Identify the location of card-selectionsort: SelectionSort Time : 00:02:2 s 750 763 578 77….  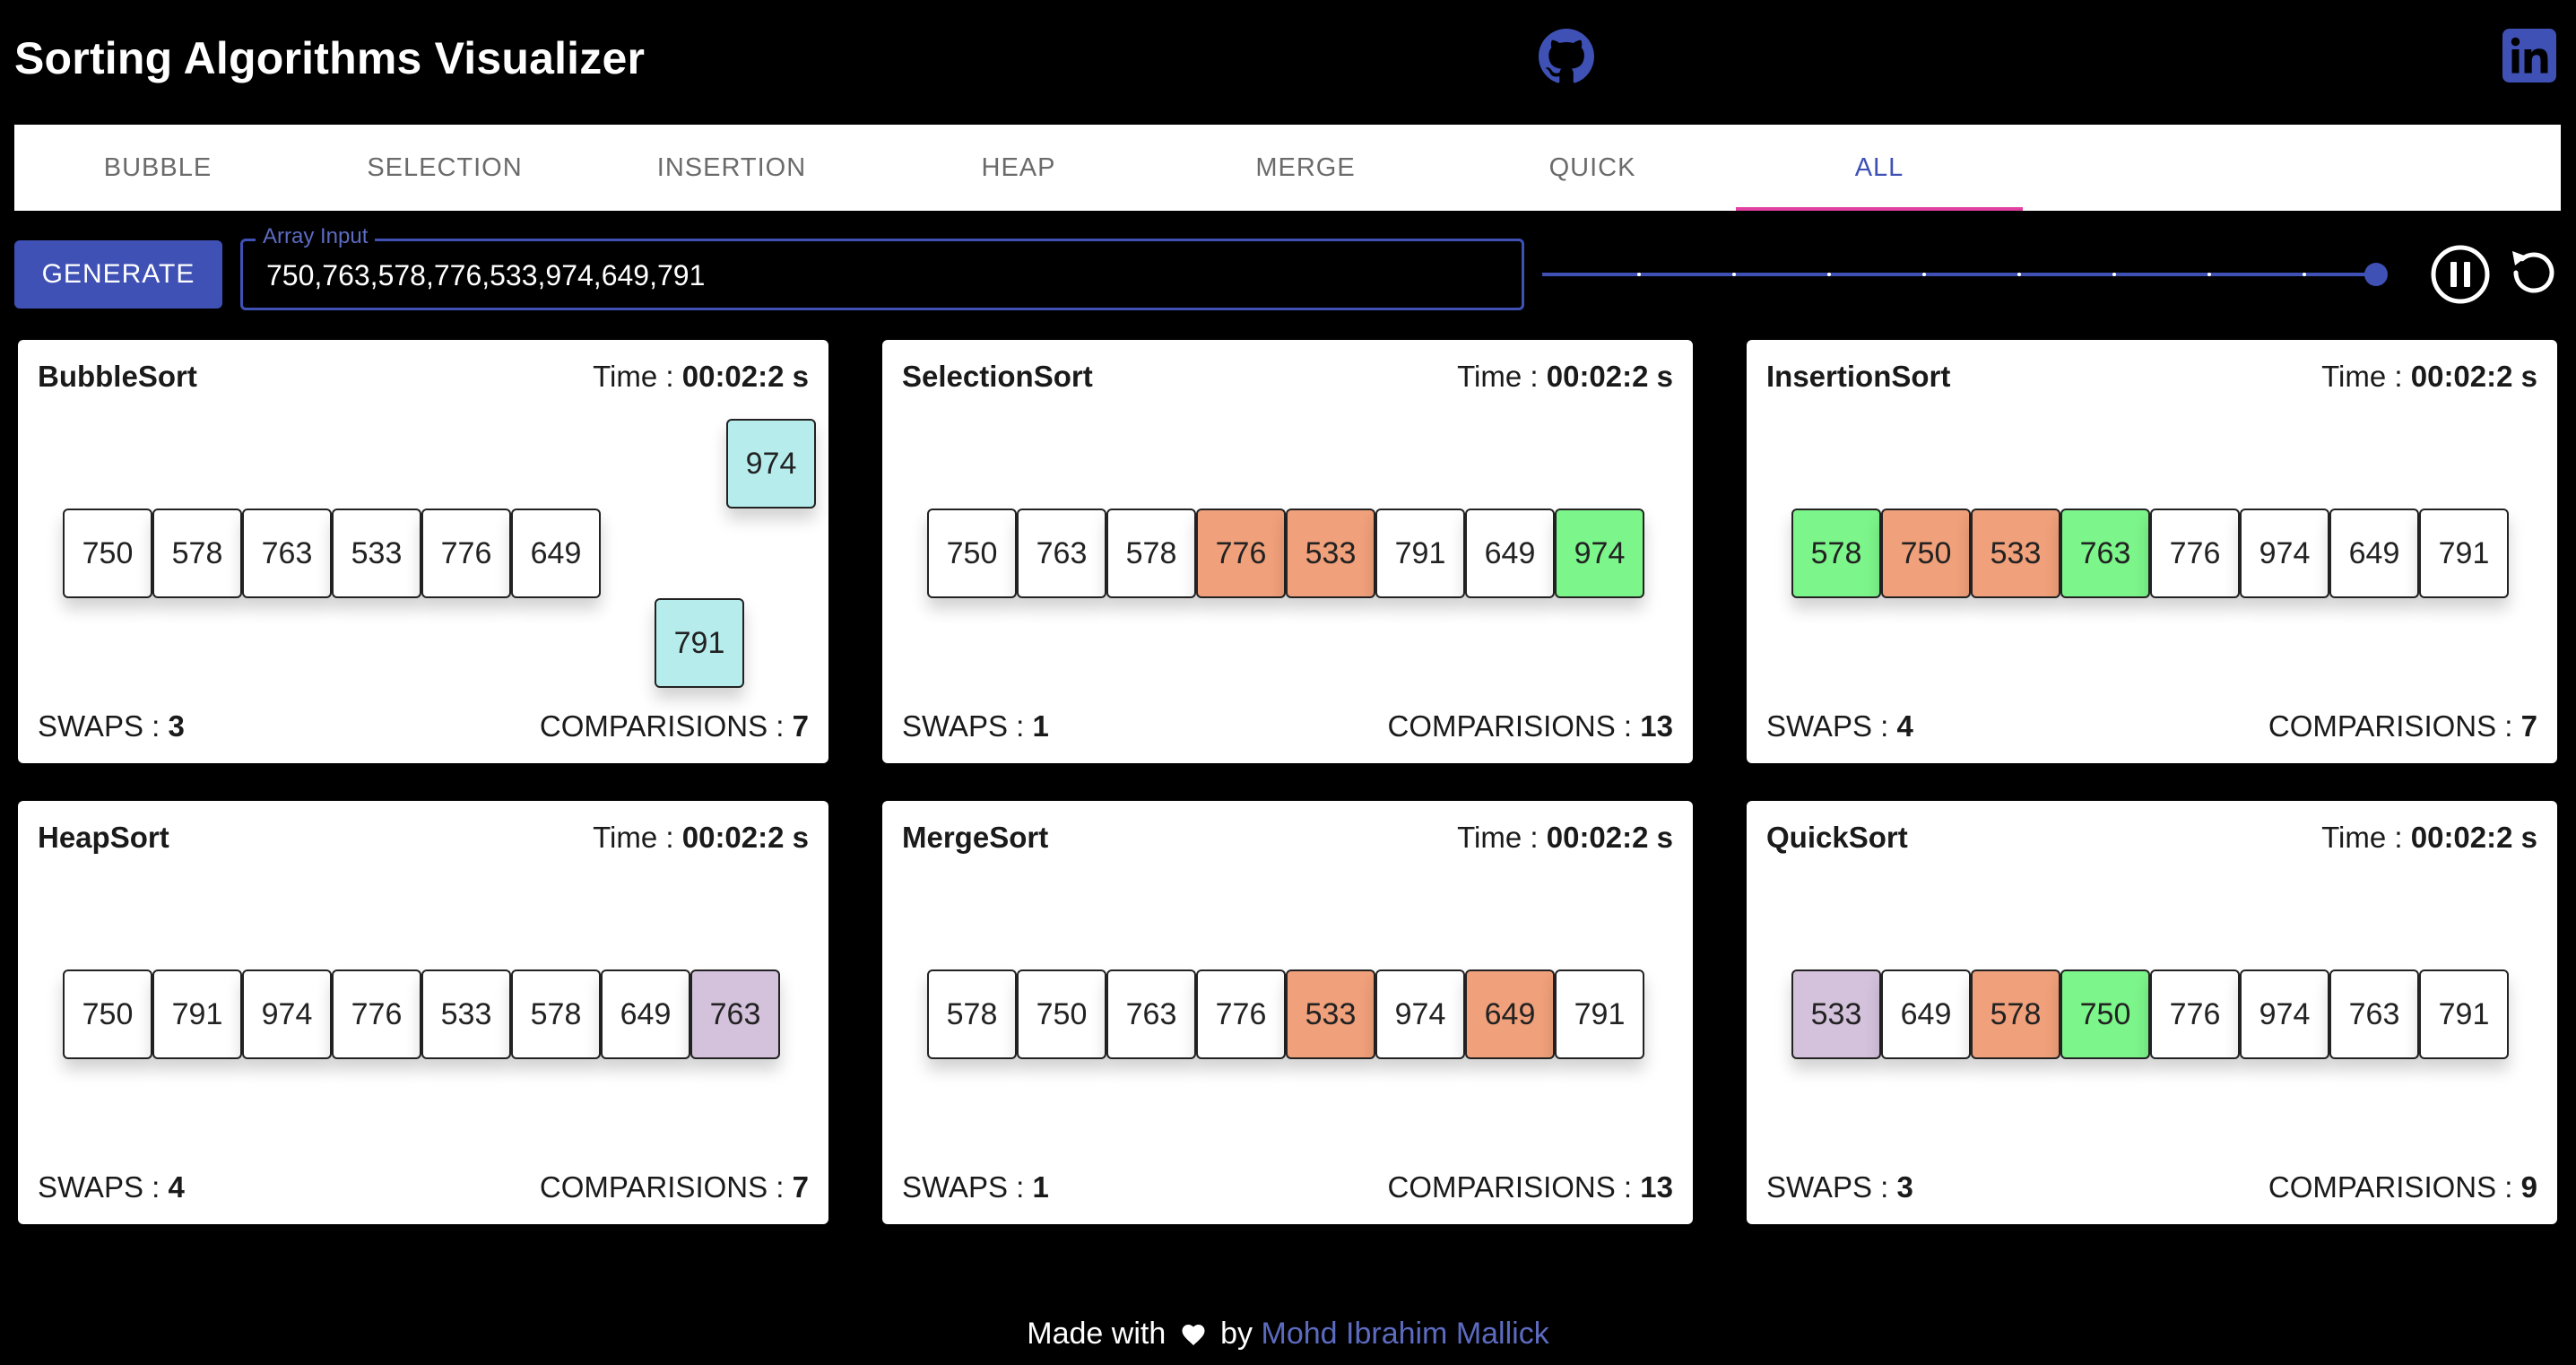
(1287, 551).